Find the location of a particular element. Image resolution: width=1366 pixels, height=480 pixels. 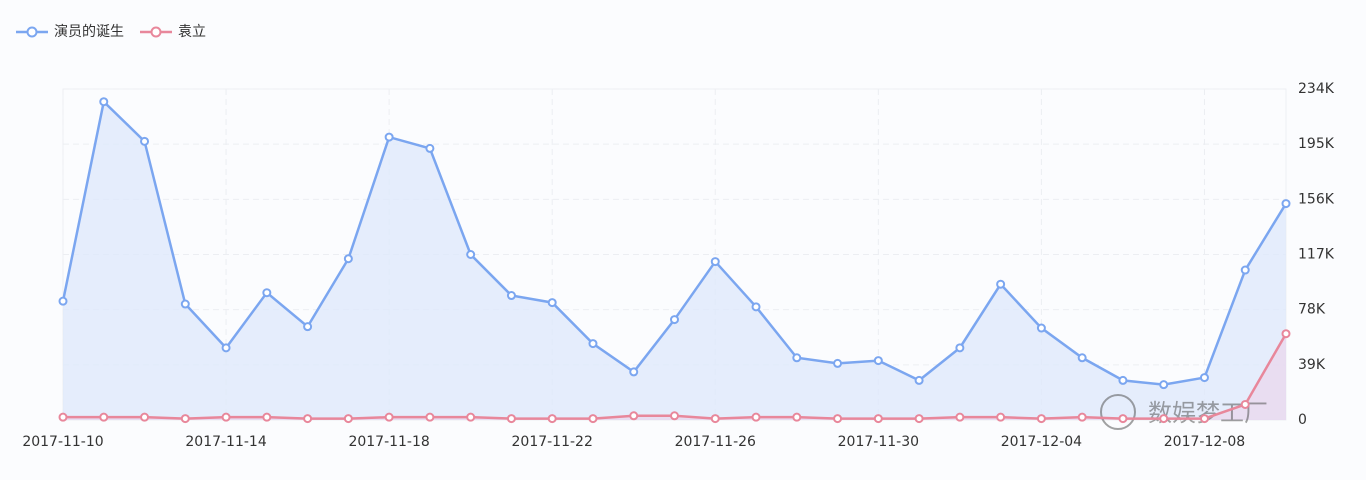

watermark: 数娱梦工厂 is located at coordinates (1208, 413).